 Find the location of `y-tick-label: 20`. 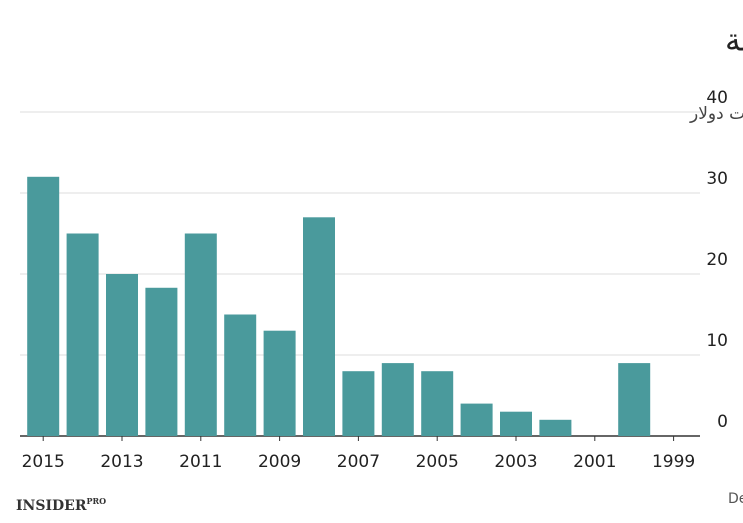

y-tick-label: 20 is located at coordinates (717, 260).